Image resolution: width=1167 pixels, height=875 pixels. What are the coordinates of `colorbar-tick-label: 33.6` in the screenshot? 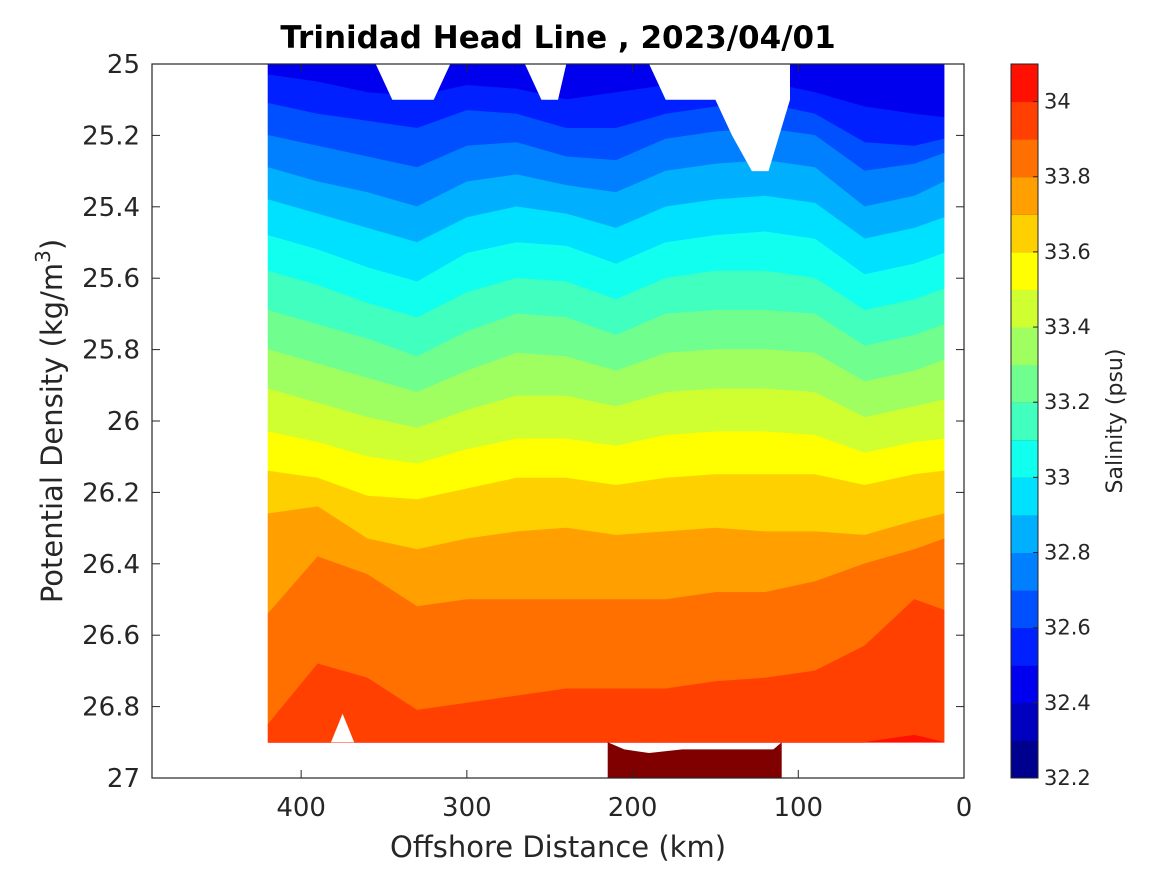 It's located at (1067, 252).